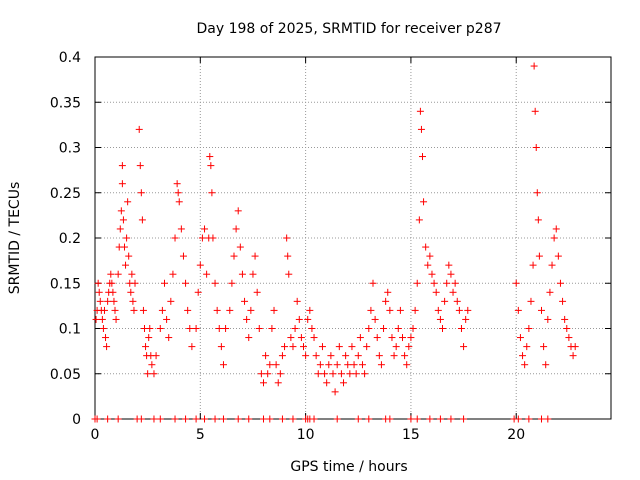 The width and height of the screenshot is (640, 480). Describe the element at coordinates (65, 103) in the screenshot. I see `y-tick-label: 0.35` at that location.